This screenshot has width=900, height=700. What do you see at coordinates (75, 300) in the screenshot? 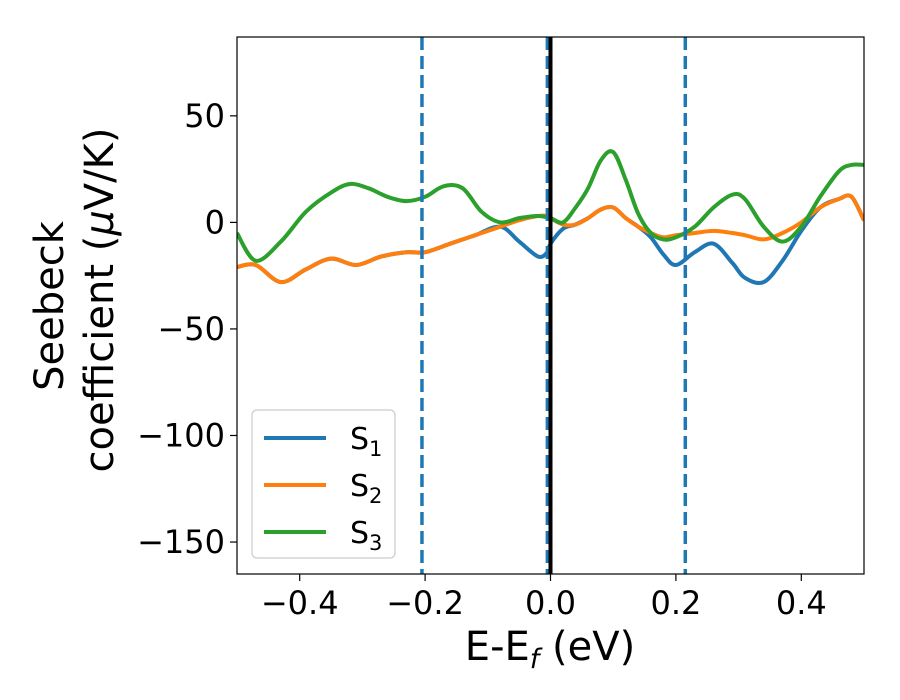
I see `y-axis-label: Seebeck coefficient (μV/K)` at bounding box center [75, 300].